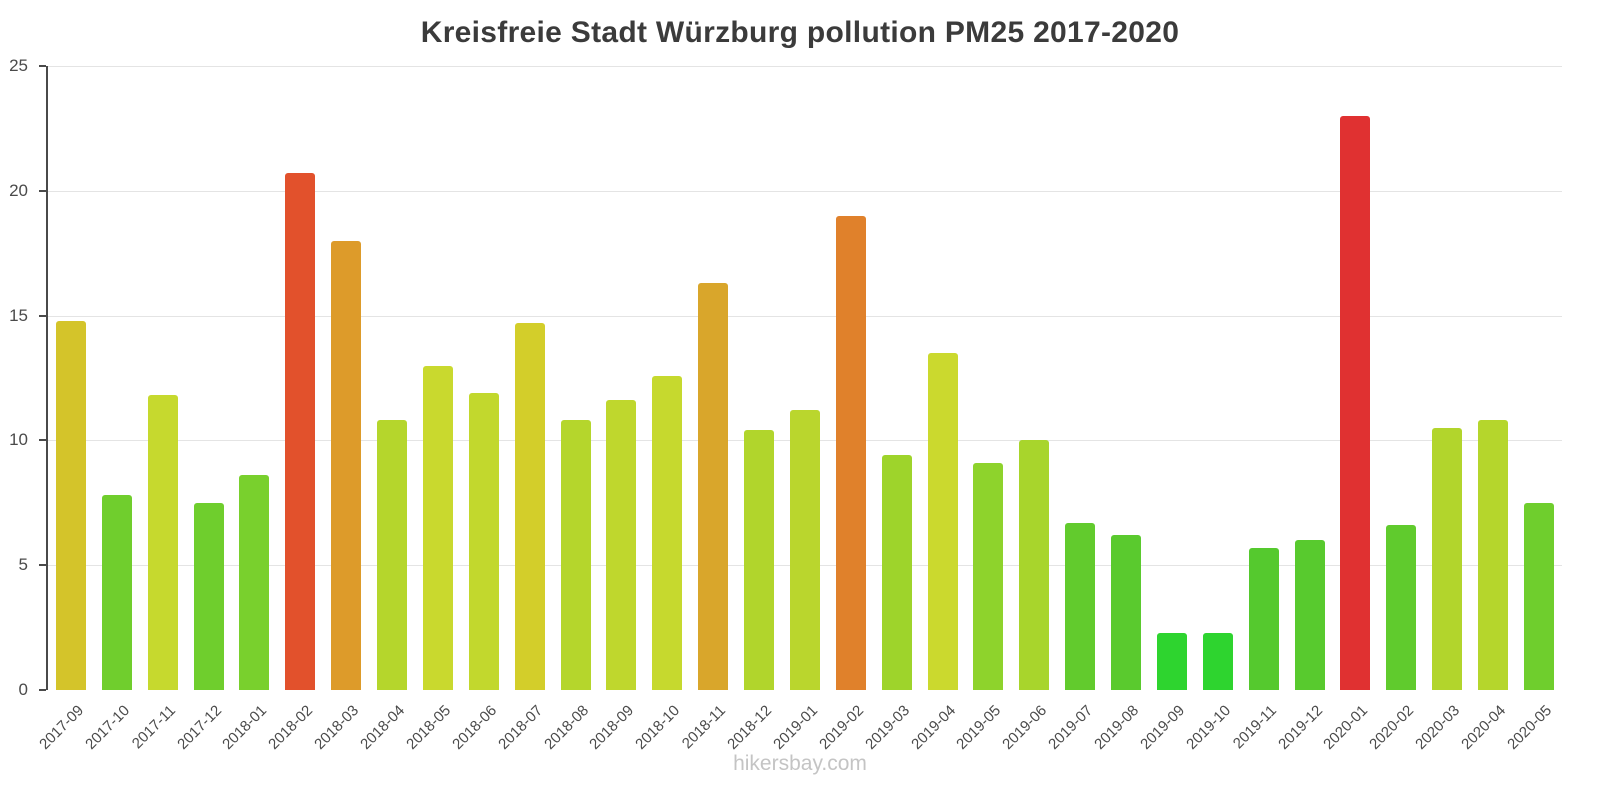  I want to click on x-tick-label: 2019-11, so click(1254, 727).